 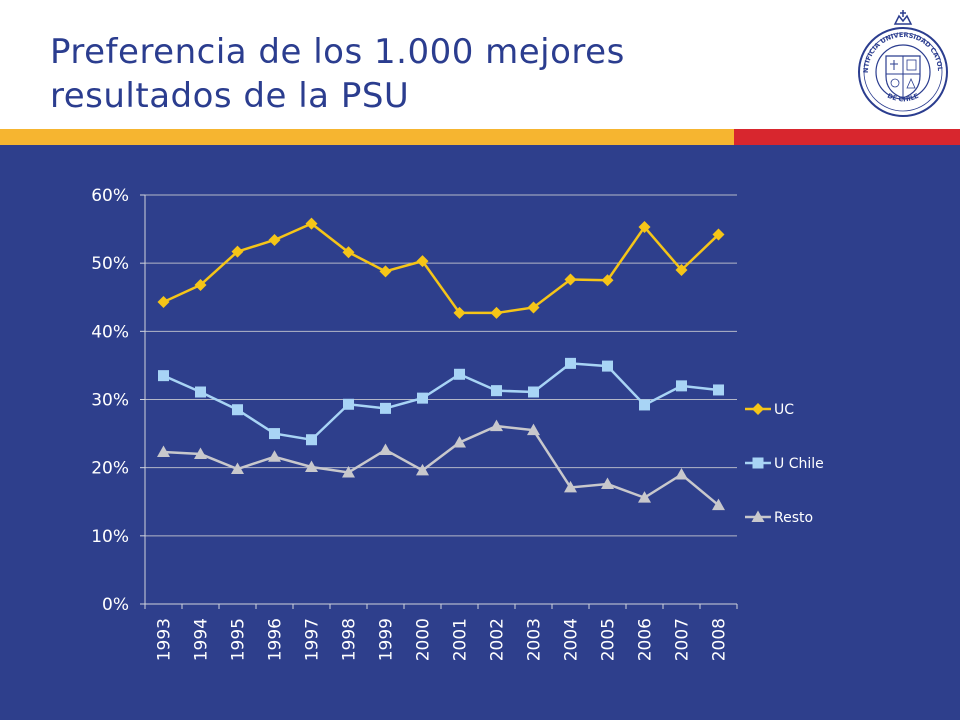 I want to click on x-tick-label: 1998, so click(x=350, y=639).